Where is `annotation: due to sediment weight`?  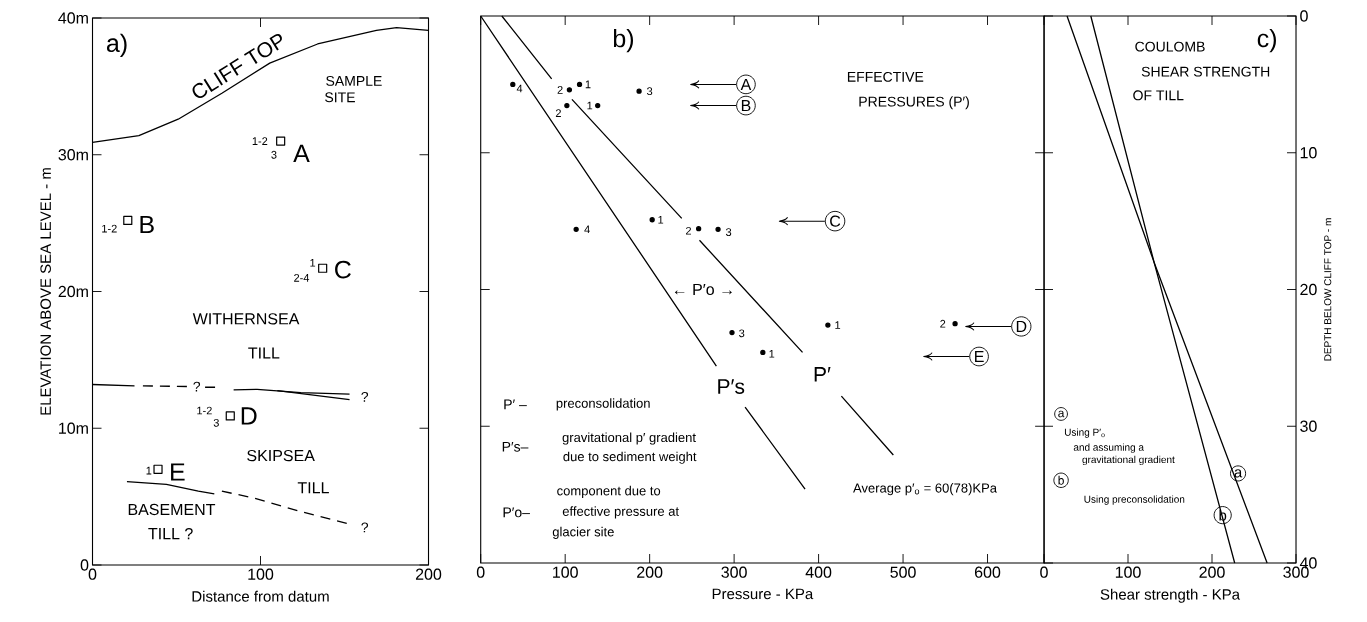 annotation: due to sediment weight is located at coordinates (630, 457).